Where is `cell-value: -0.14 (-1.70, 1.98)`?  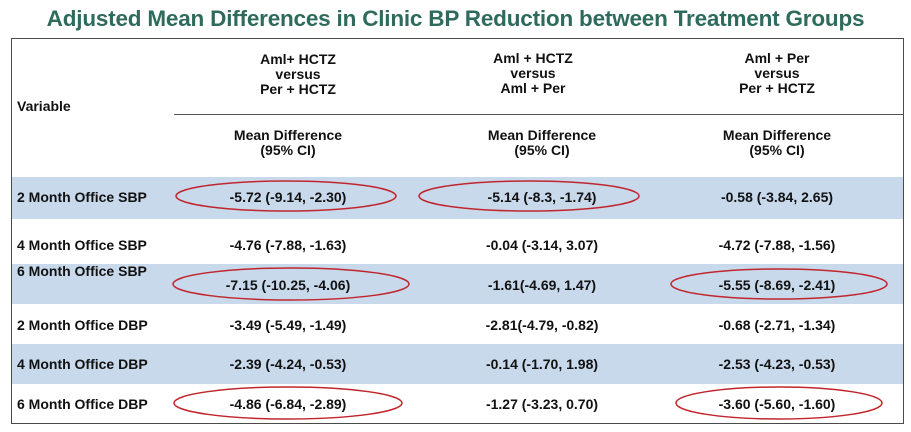
cell-value: -0.14 (-1.70, 1.98) is located at coordinates (542, 364).